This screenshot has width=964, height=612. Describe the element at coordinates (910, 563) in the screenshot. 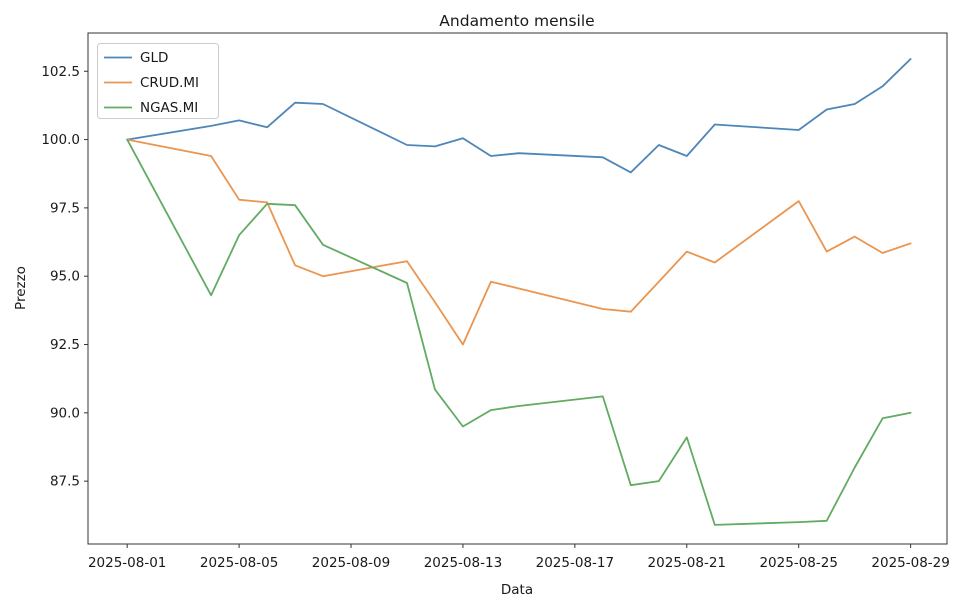

I see `x-tick-label: 2025-08-29` at that location.